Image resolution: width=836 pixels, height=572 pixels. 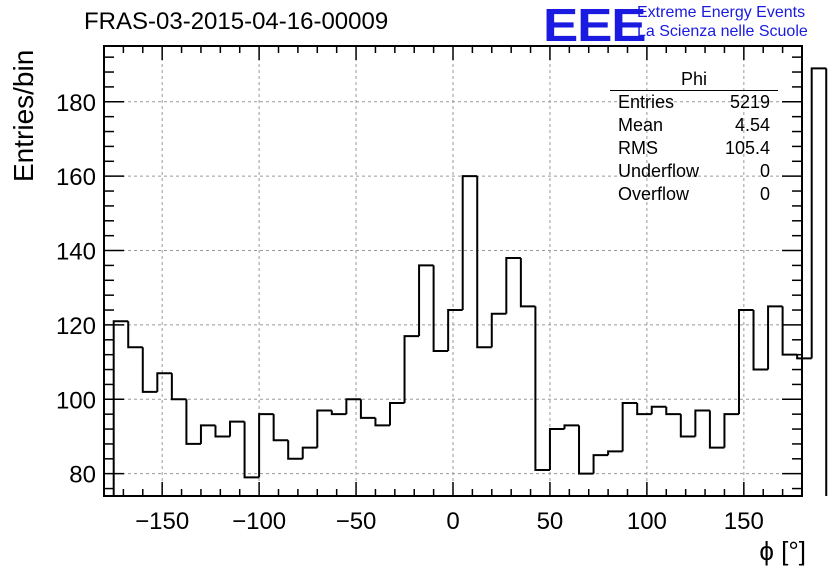 I want to click on stats-label: Underflow, so click(x=659, y=171).